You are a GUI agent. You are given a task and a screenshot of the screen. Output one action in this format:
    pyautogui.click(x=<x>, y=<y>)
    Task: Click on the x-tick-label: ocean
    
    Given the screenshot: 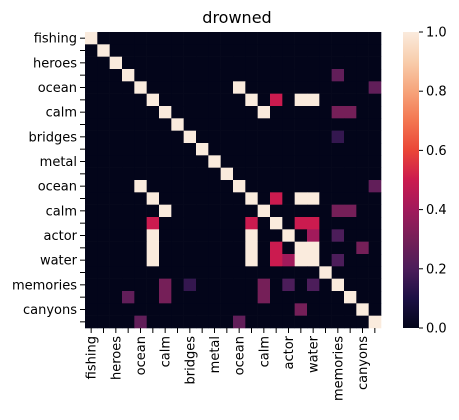 What is the action you would take?
    pyautogui.click(x=141, y=355)
    